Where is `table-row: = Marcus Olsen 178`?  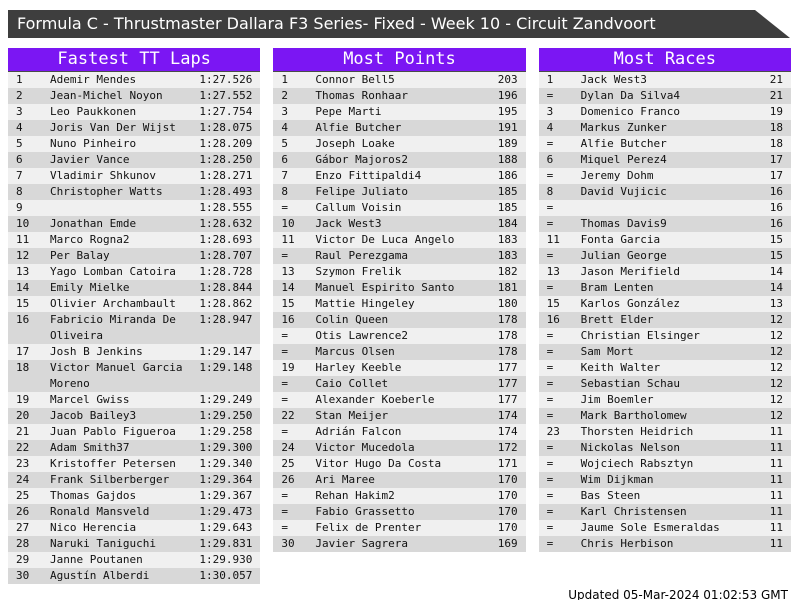 table-row: = Marcus Olsen 178 is located at coordinates (399, 352).